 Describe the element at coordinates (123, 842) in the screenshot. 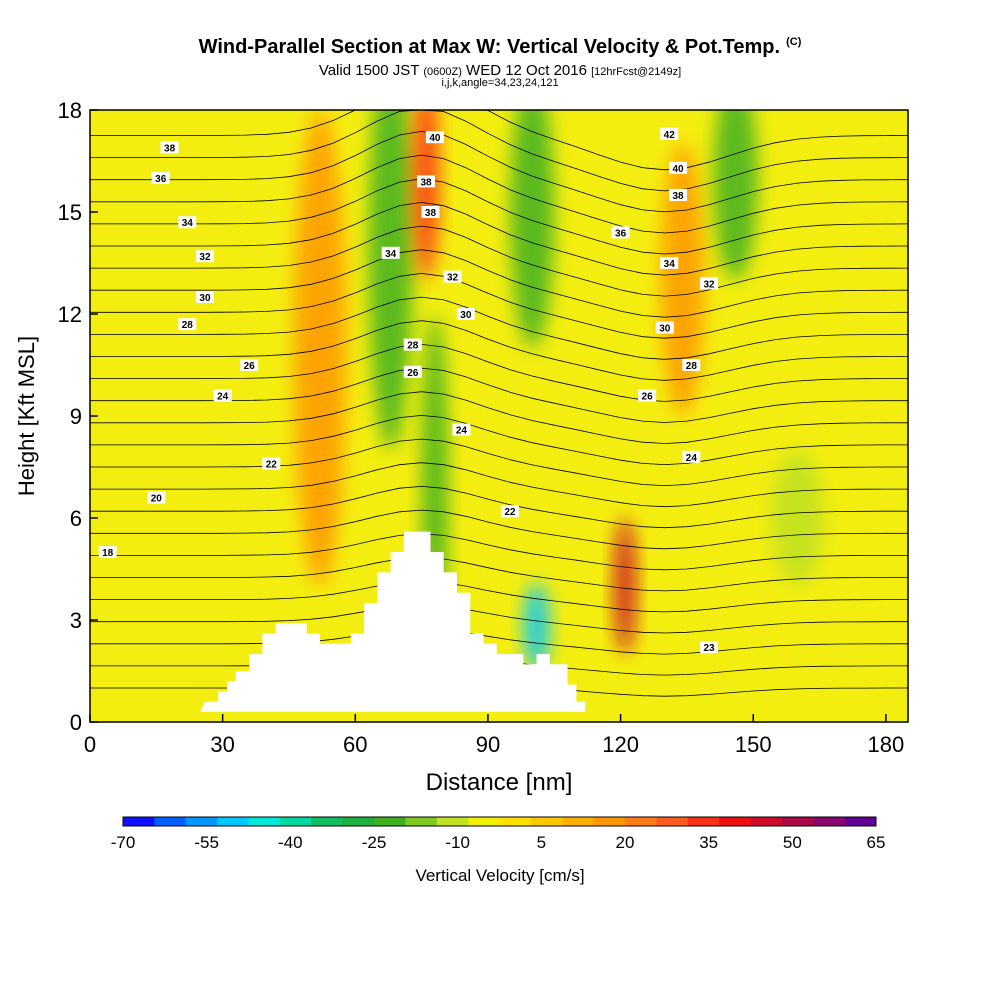

I see `colorbar-tick-label: -70` at that location.